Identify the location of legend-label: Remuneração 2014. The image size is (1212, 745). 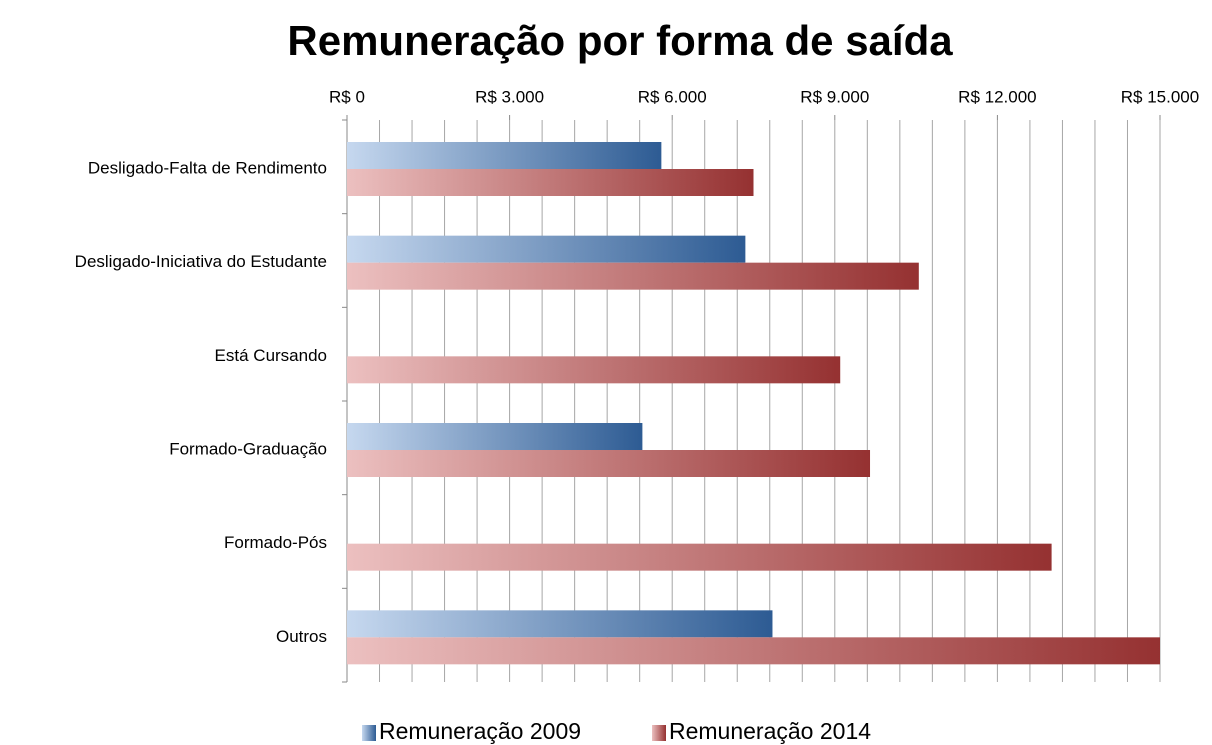
(770, 731).